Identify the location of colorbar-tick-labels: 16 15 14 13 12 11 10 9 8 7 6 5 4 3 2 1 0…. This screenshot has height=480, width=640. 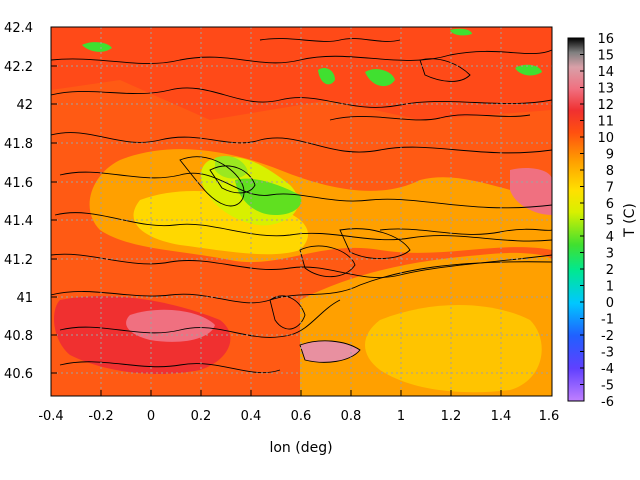
(605, 221).